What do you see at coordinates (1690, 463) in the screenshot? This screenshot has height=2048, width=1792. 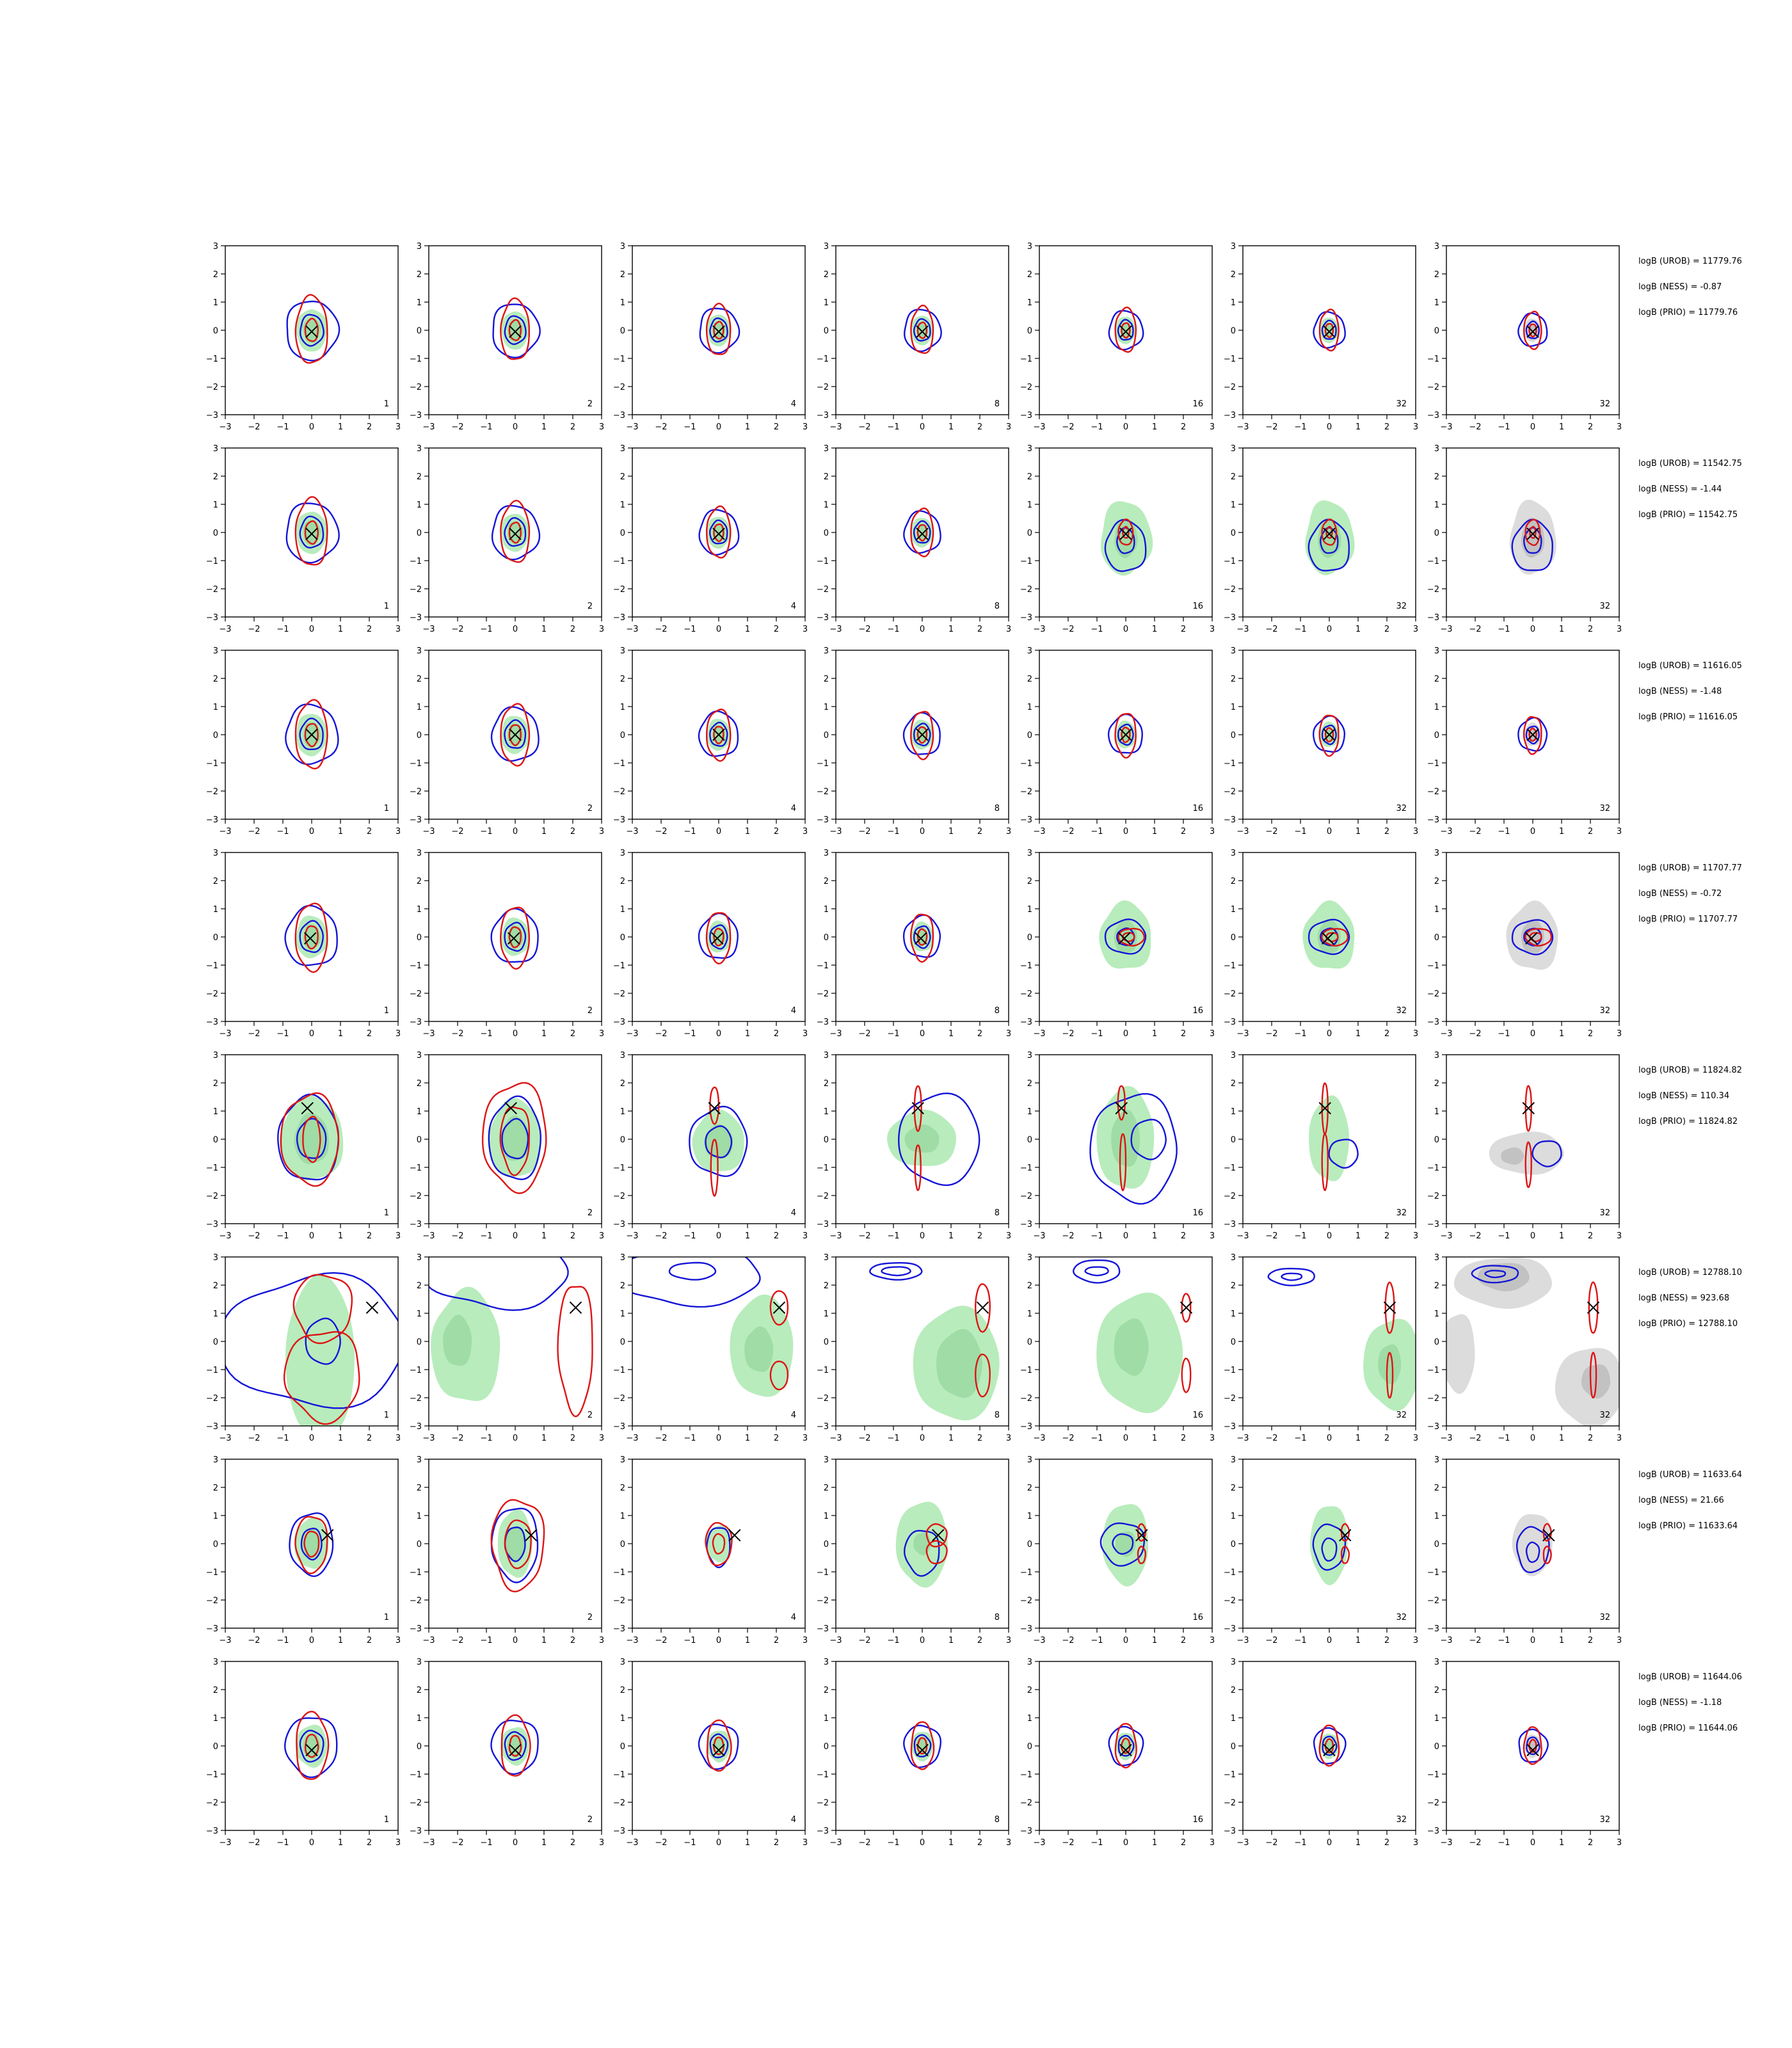 I see `row-stat-text: logB (UROB) = 11542.75` at bounding box center [1690, 463].